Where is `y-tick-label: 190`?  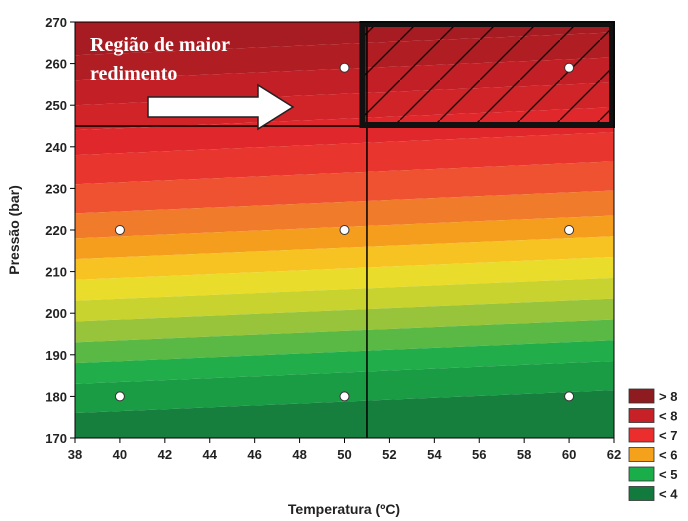 y-tick-label: 190 is located at coordinates (56, 355).